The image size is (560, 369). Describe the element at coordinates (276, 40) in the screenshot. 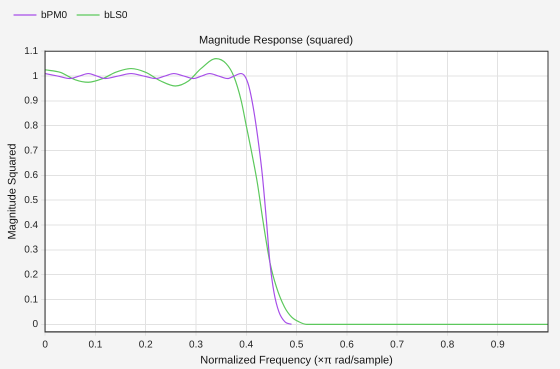

I see `chart-title: Magnitude Response (squared)` at that location.